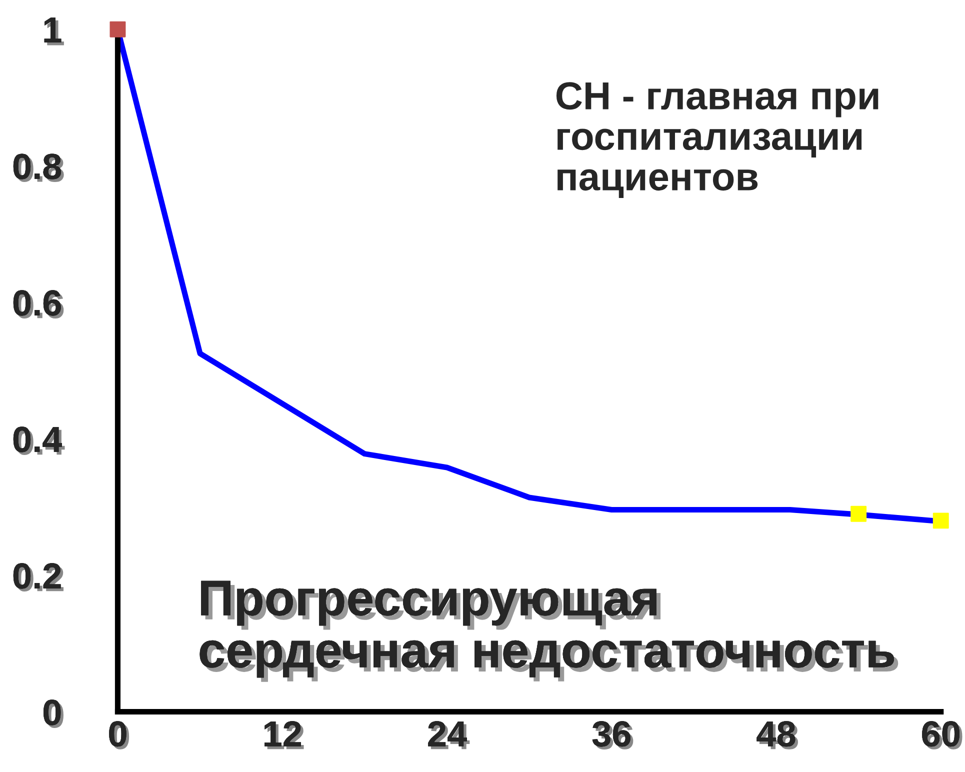  What do you see at coordinates (613, 735) in the screenshot?
I see `x-tick-label: 36` at bounding box center [613, 735].